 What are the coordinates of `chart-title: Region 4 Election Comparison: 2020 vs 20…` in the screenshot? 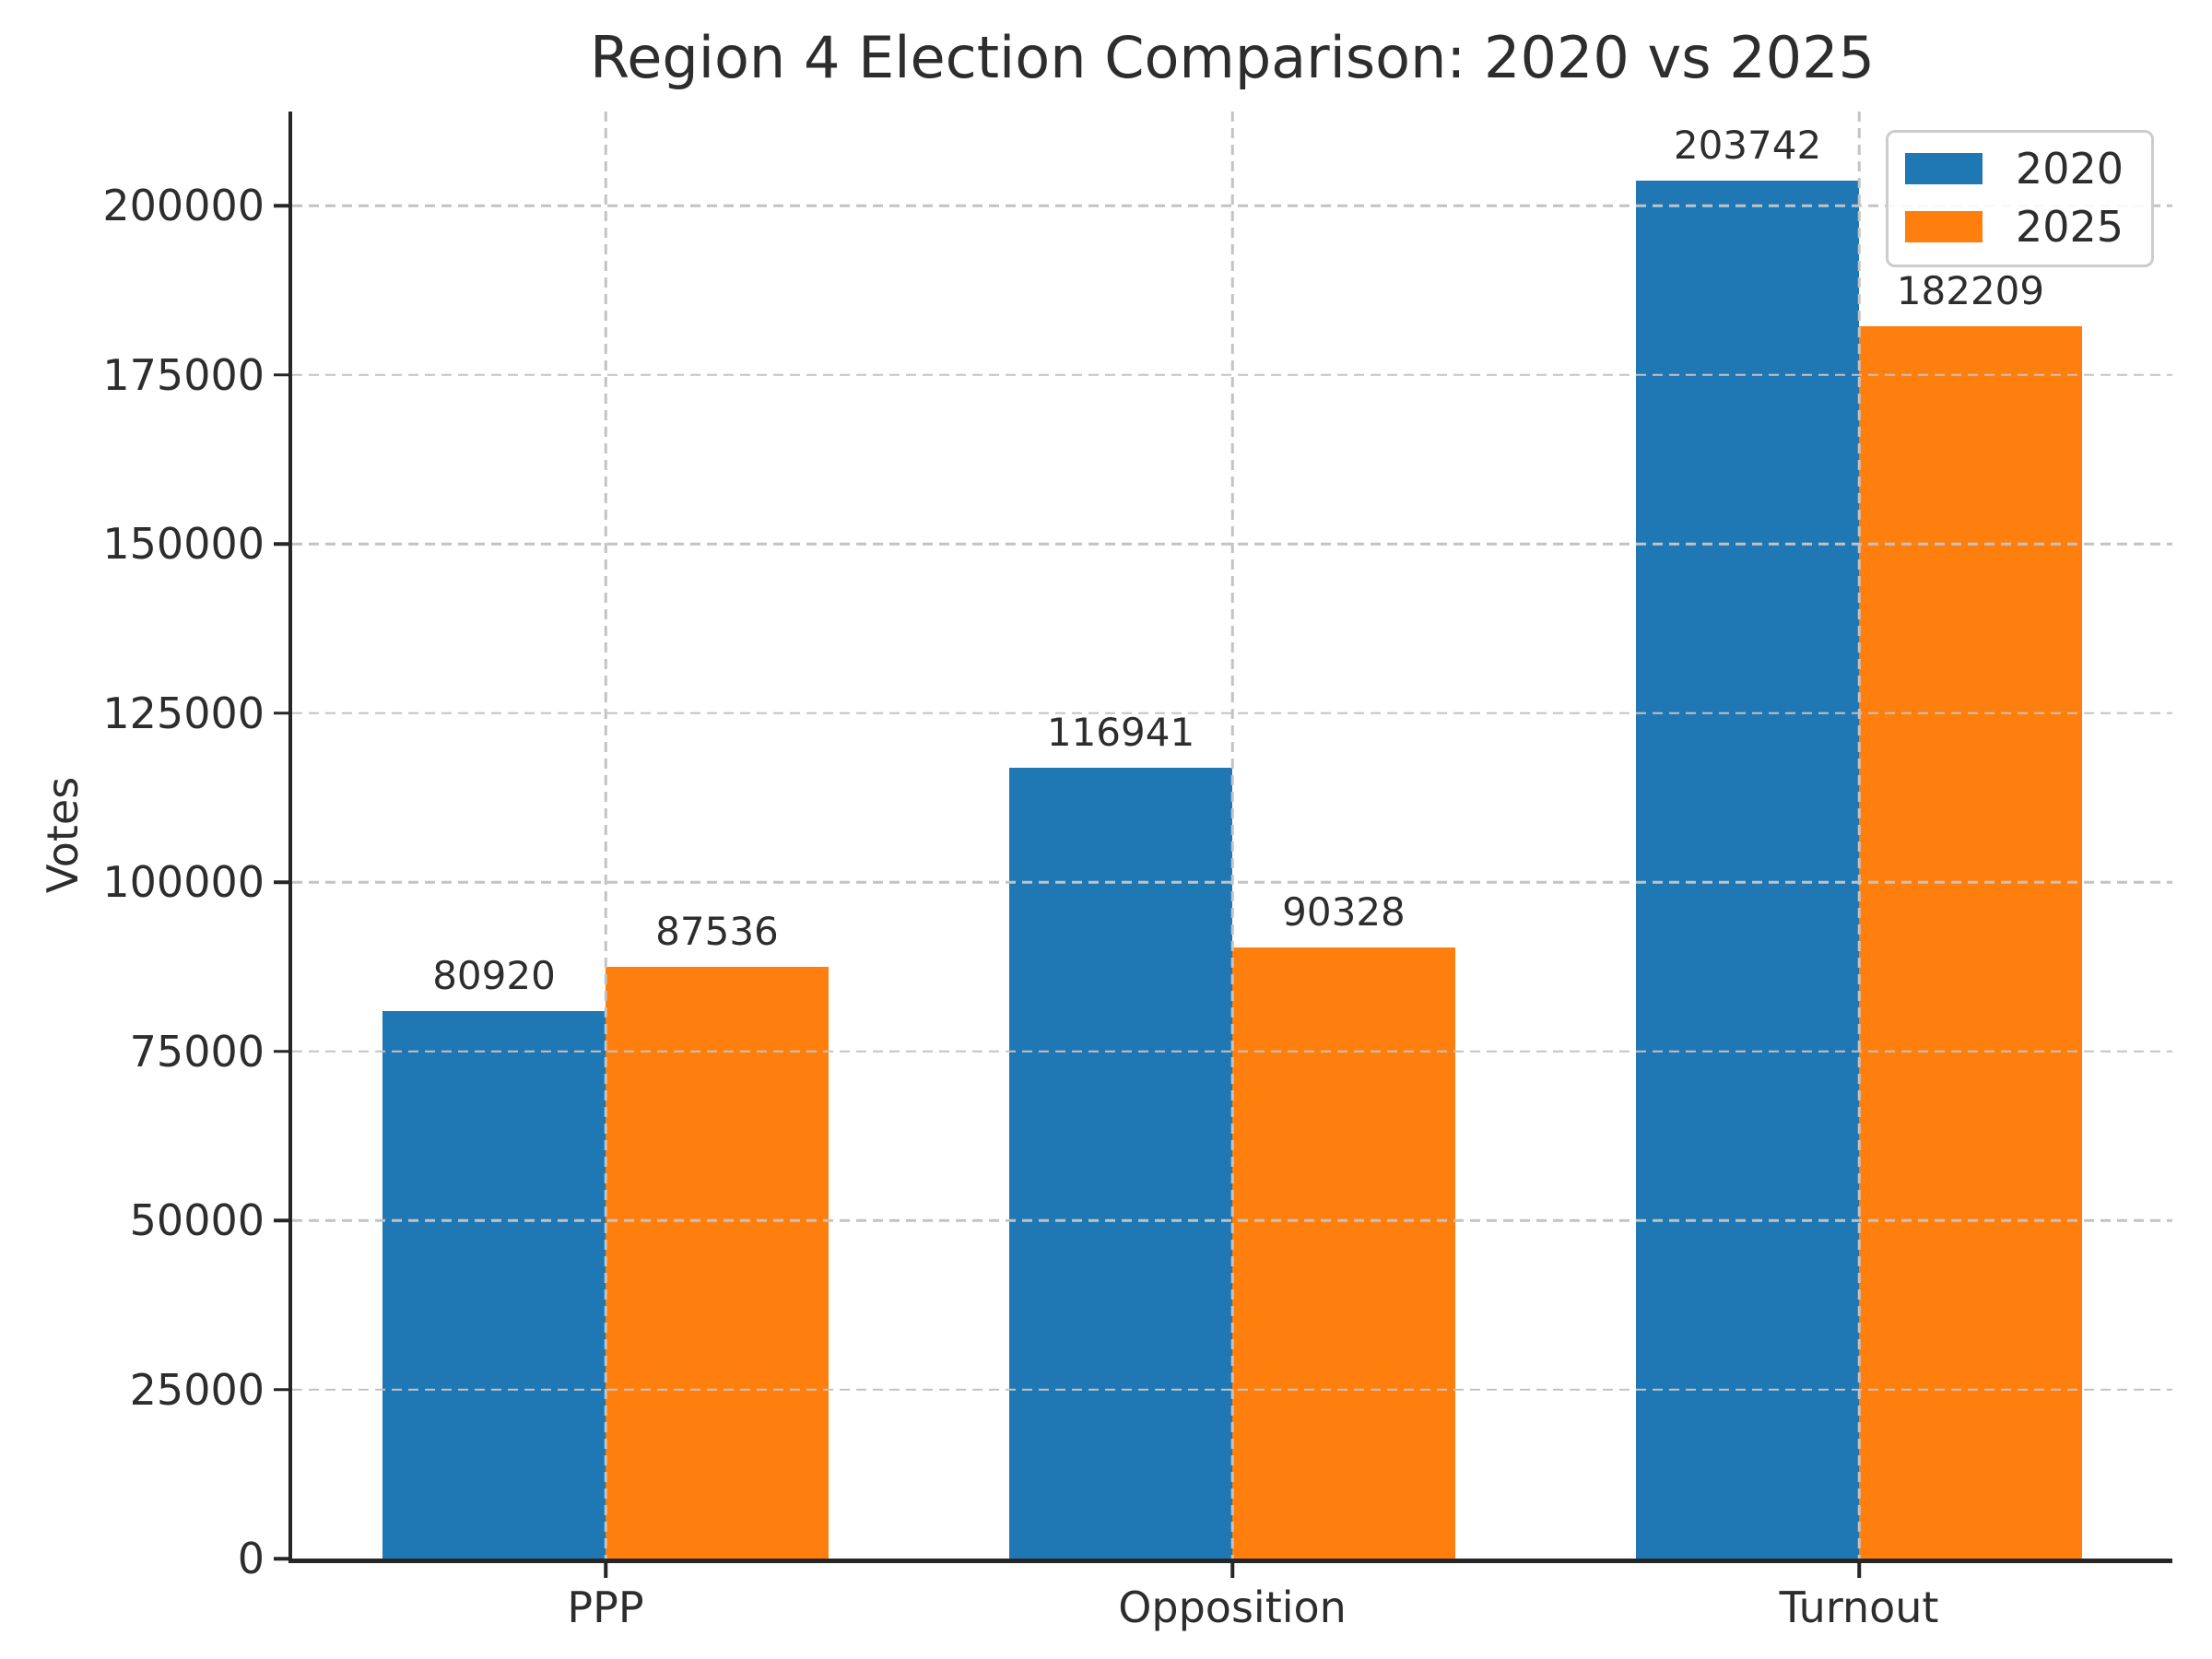 It's located at (1232, 57).